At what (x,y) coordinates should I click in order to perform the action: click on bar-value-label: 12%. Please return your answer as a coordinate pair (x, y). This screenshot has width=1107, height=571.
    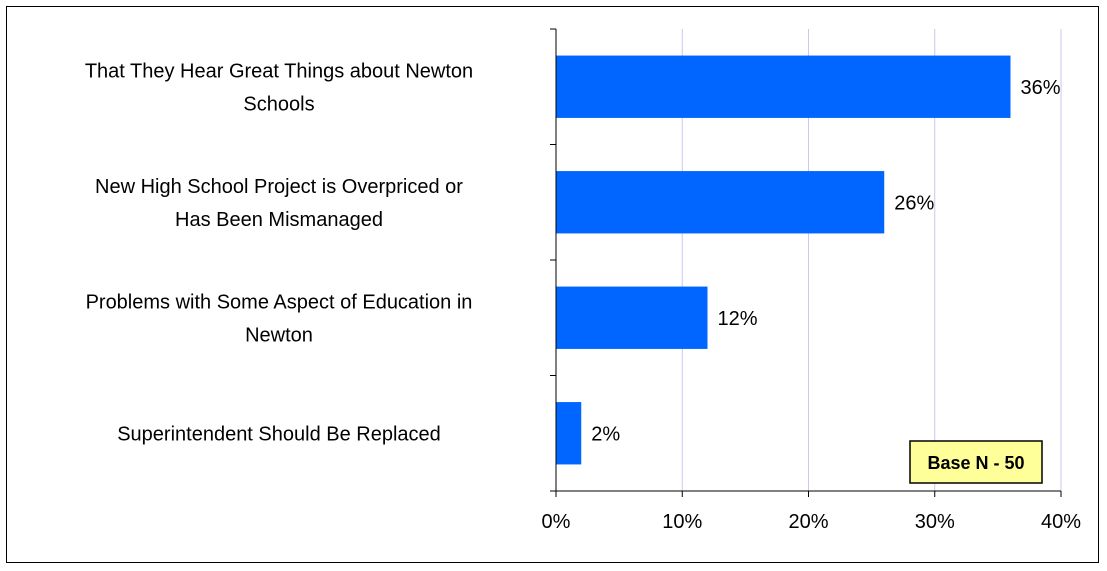
    Looking at the image, I should click on (738, 319).